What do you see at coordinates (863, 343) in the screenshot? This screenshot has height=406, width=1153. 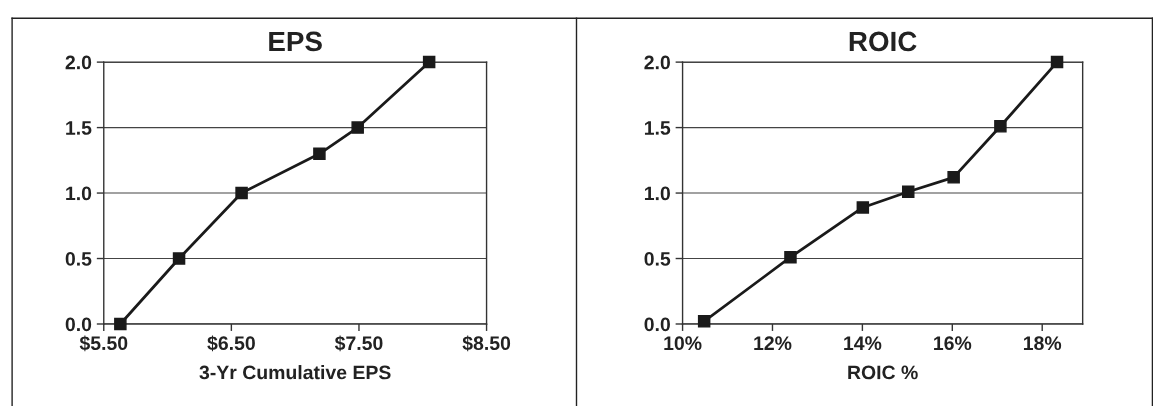 I see `x-tick-label: 14%` at bounding box center [863, 343].